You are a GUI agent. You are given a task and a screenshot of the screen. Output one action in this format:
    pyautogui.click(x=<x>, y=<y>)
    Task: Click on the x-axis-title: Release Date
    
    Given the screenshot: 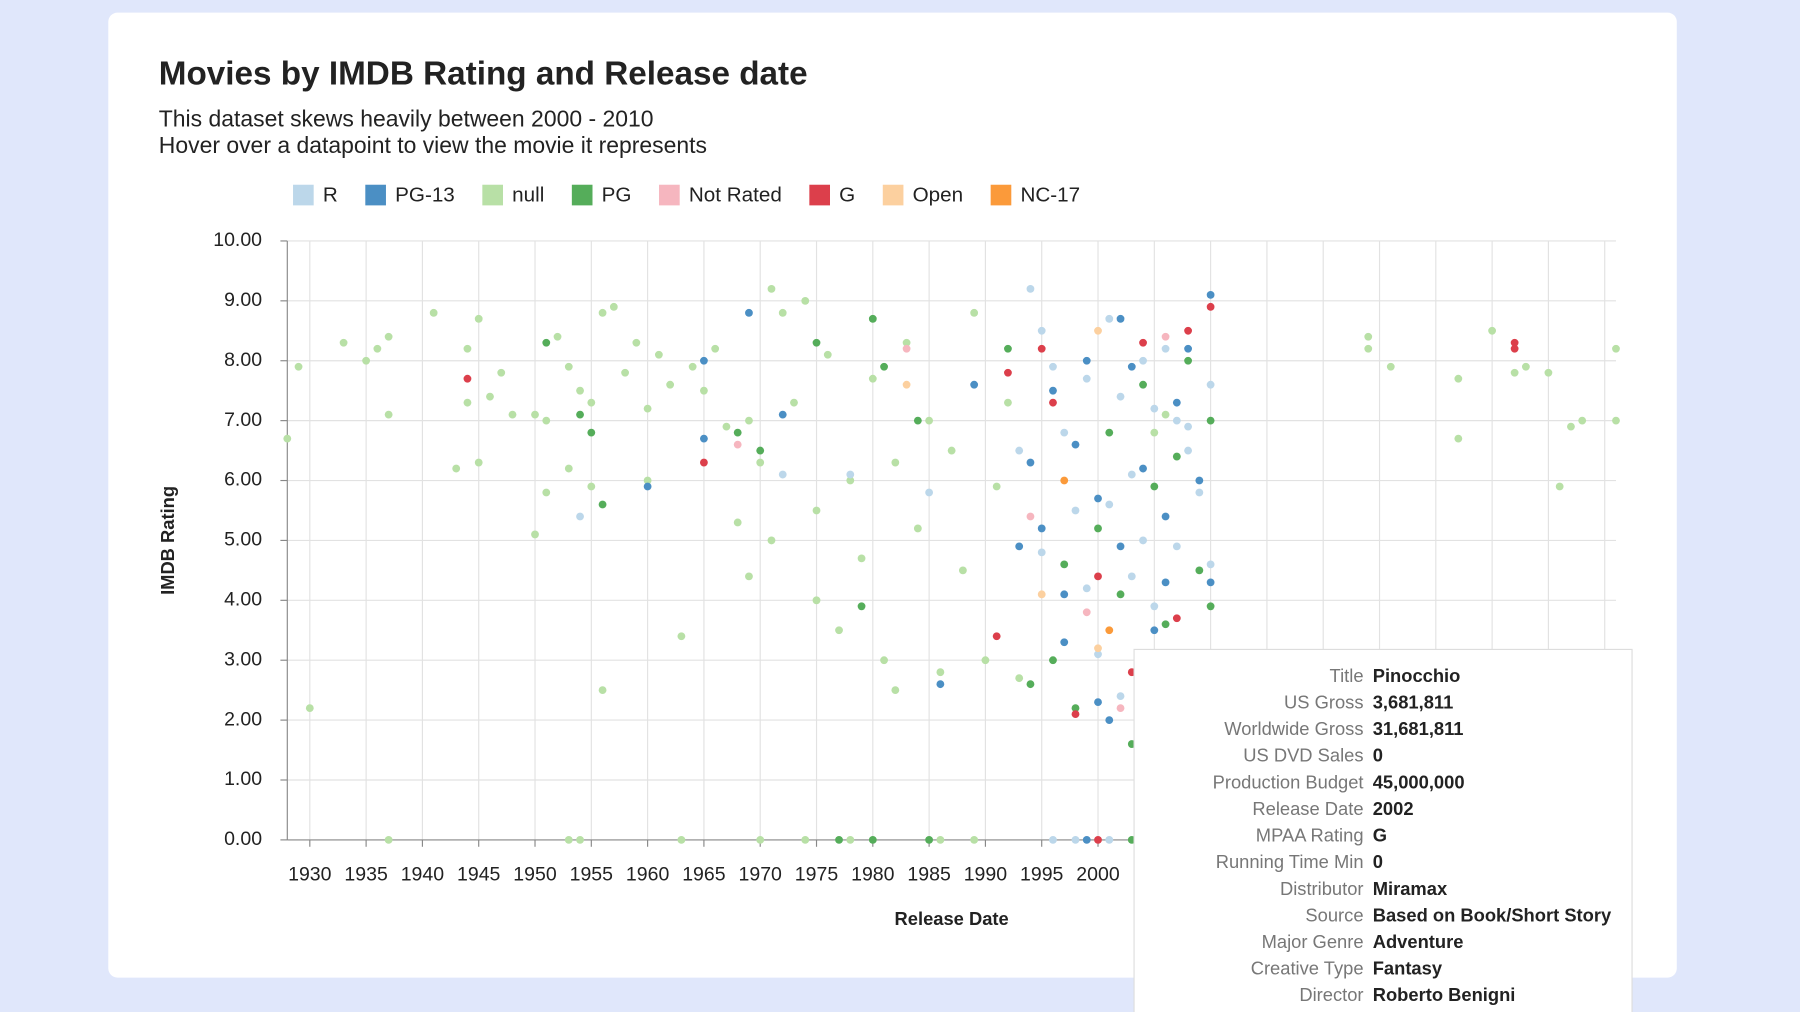 What is the action you would take?
    pyautogui.click(x=952, y=918)
    